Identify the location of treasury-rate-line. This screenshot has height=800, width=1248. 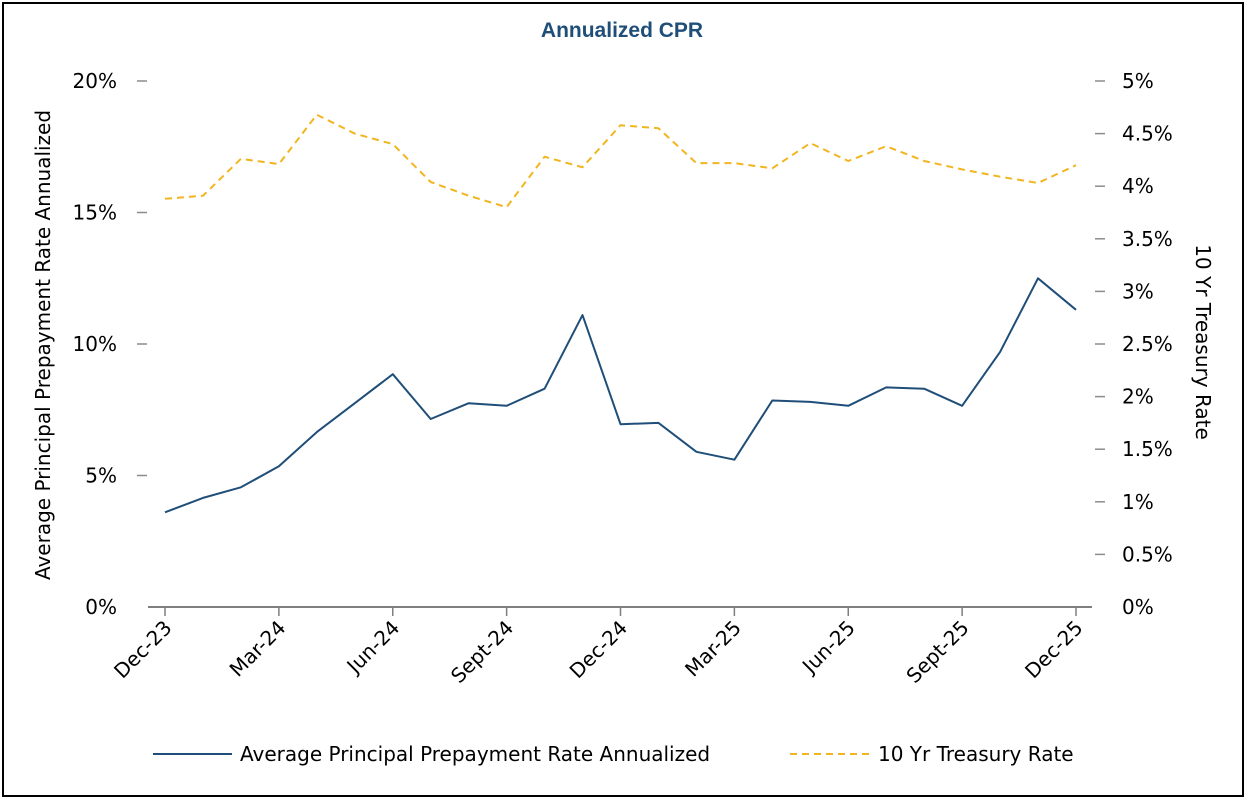
(620, 161).